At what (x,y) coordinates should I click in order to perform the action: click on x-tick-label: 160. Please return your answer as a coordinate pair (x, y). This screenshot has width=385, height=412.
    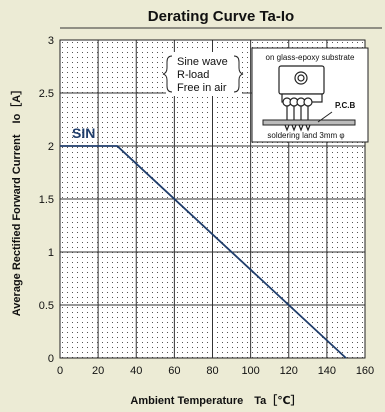
    Looking at the image, I should click on (365, 371).